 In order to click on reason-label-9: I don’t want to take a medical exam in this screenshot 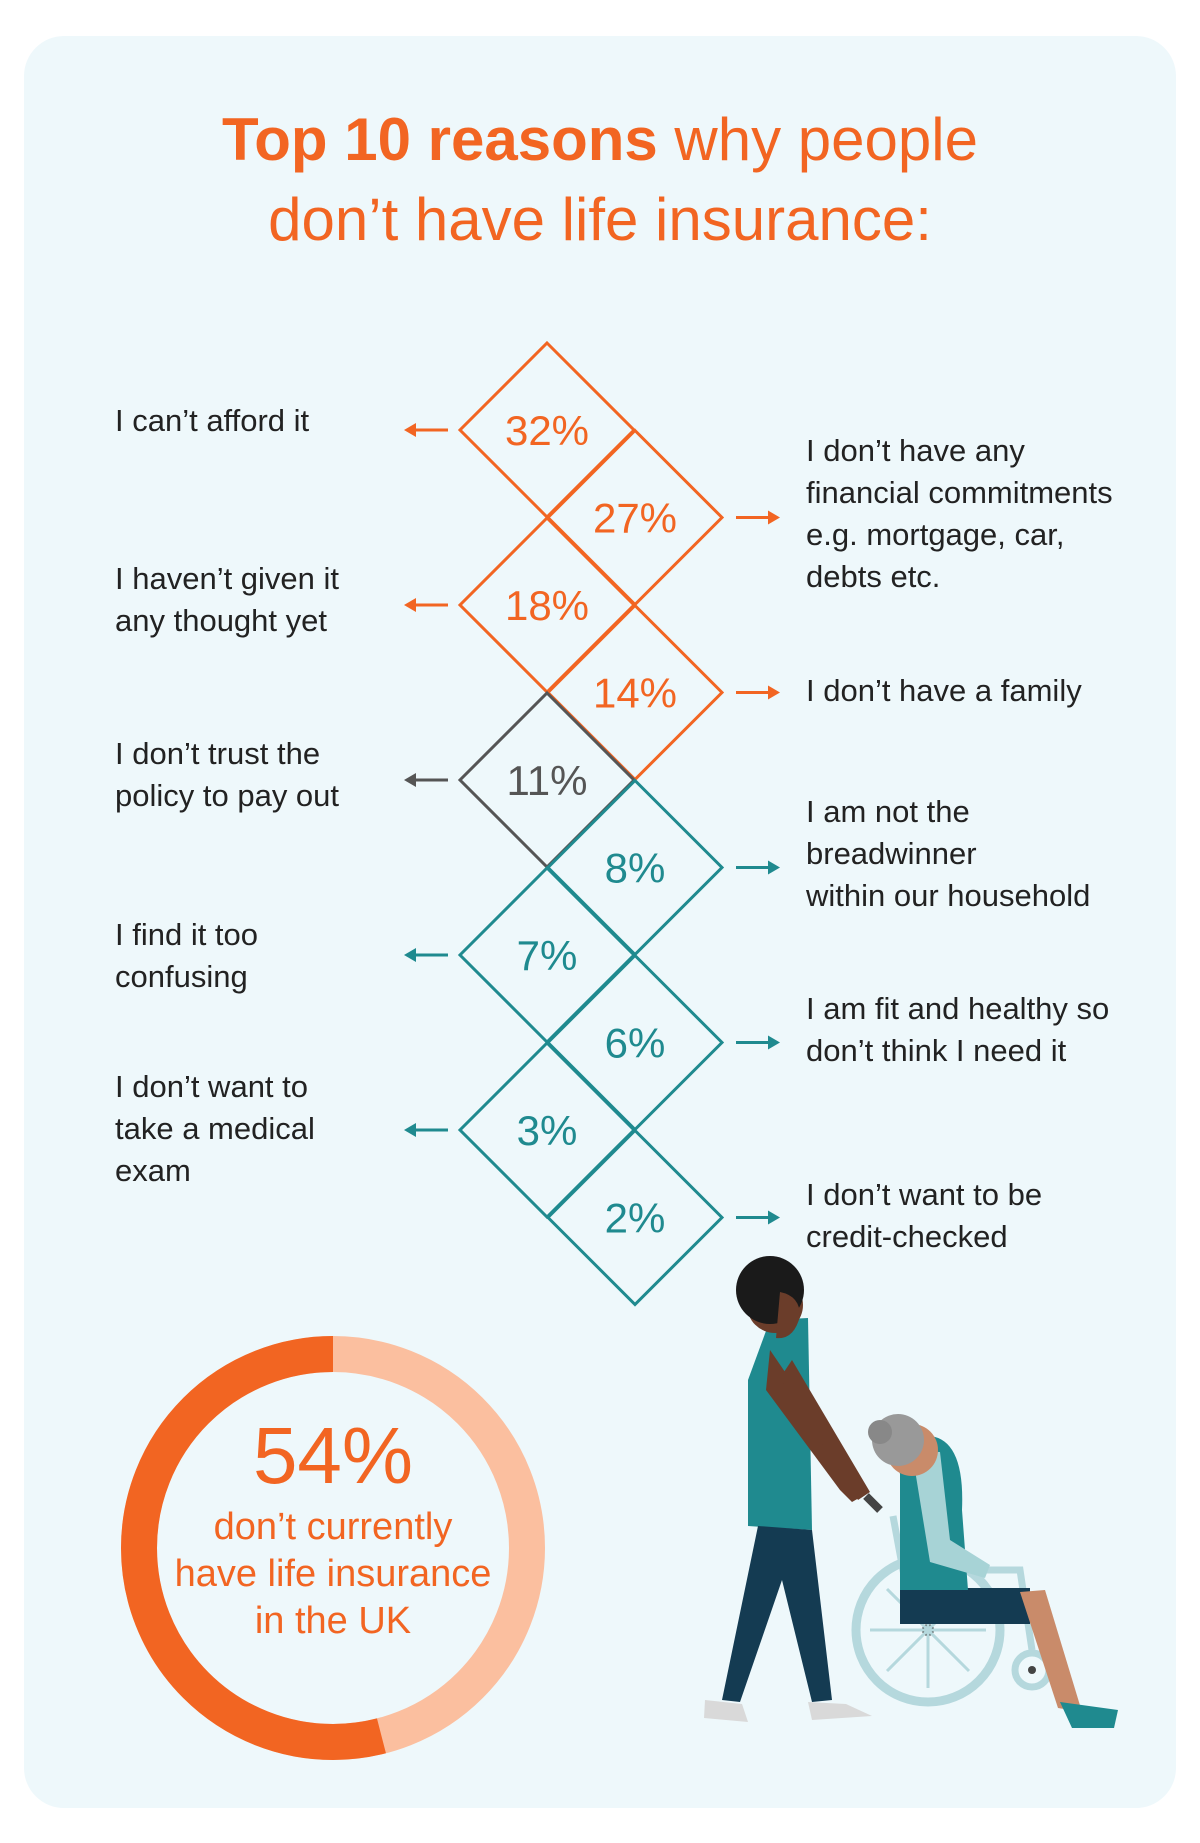, I will do `click(215, 1128)`.